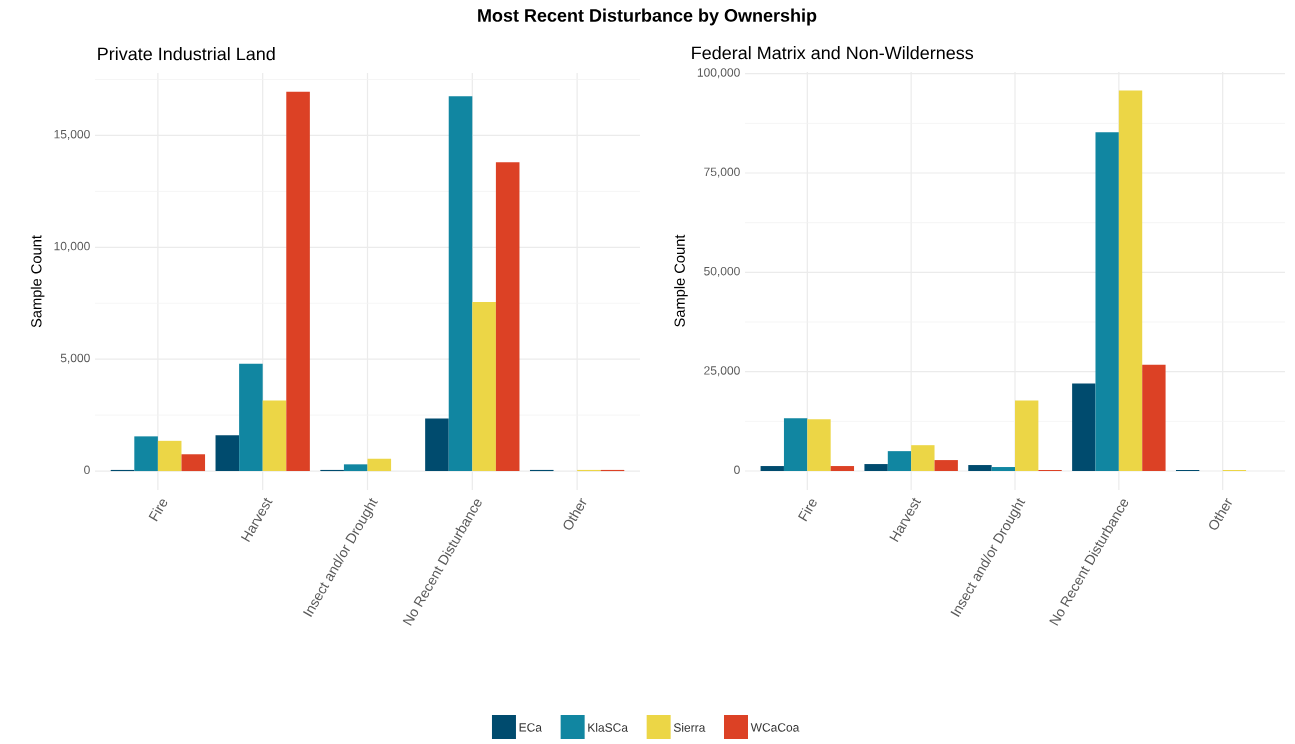 This screenshot has width=1295, height=744. What do you see at coordinates (75, 358) in the screenshot?
I see `y-tick-label: 5,000` at bounding box center [75, 358].